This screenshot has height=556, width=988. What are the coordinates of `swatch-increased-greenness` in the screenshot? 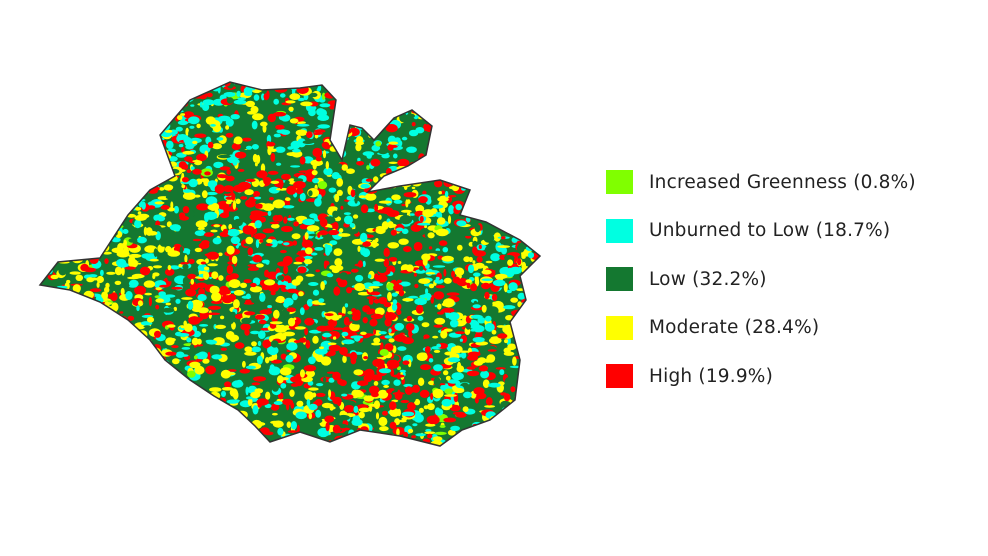 It's located at (619, 182).